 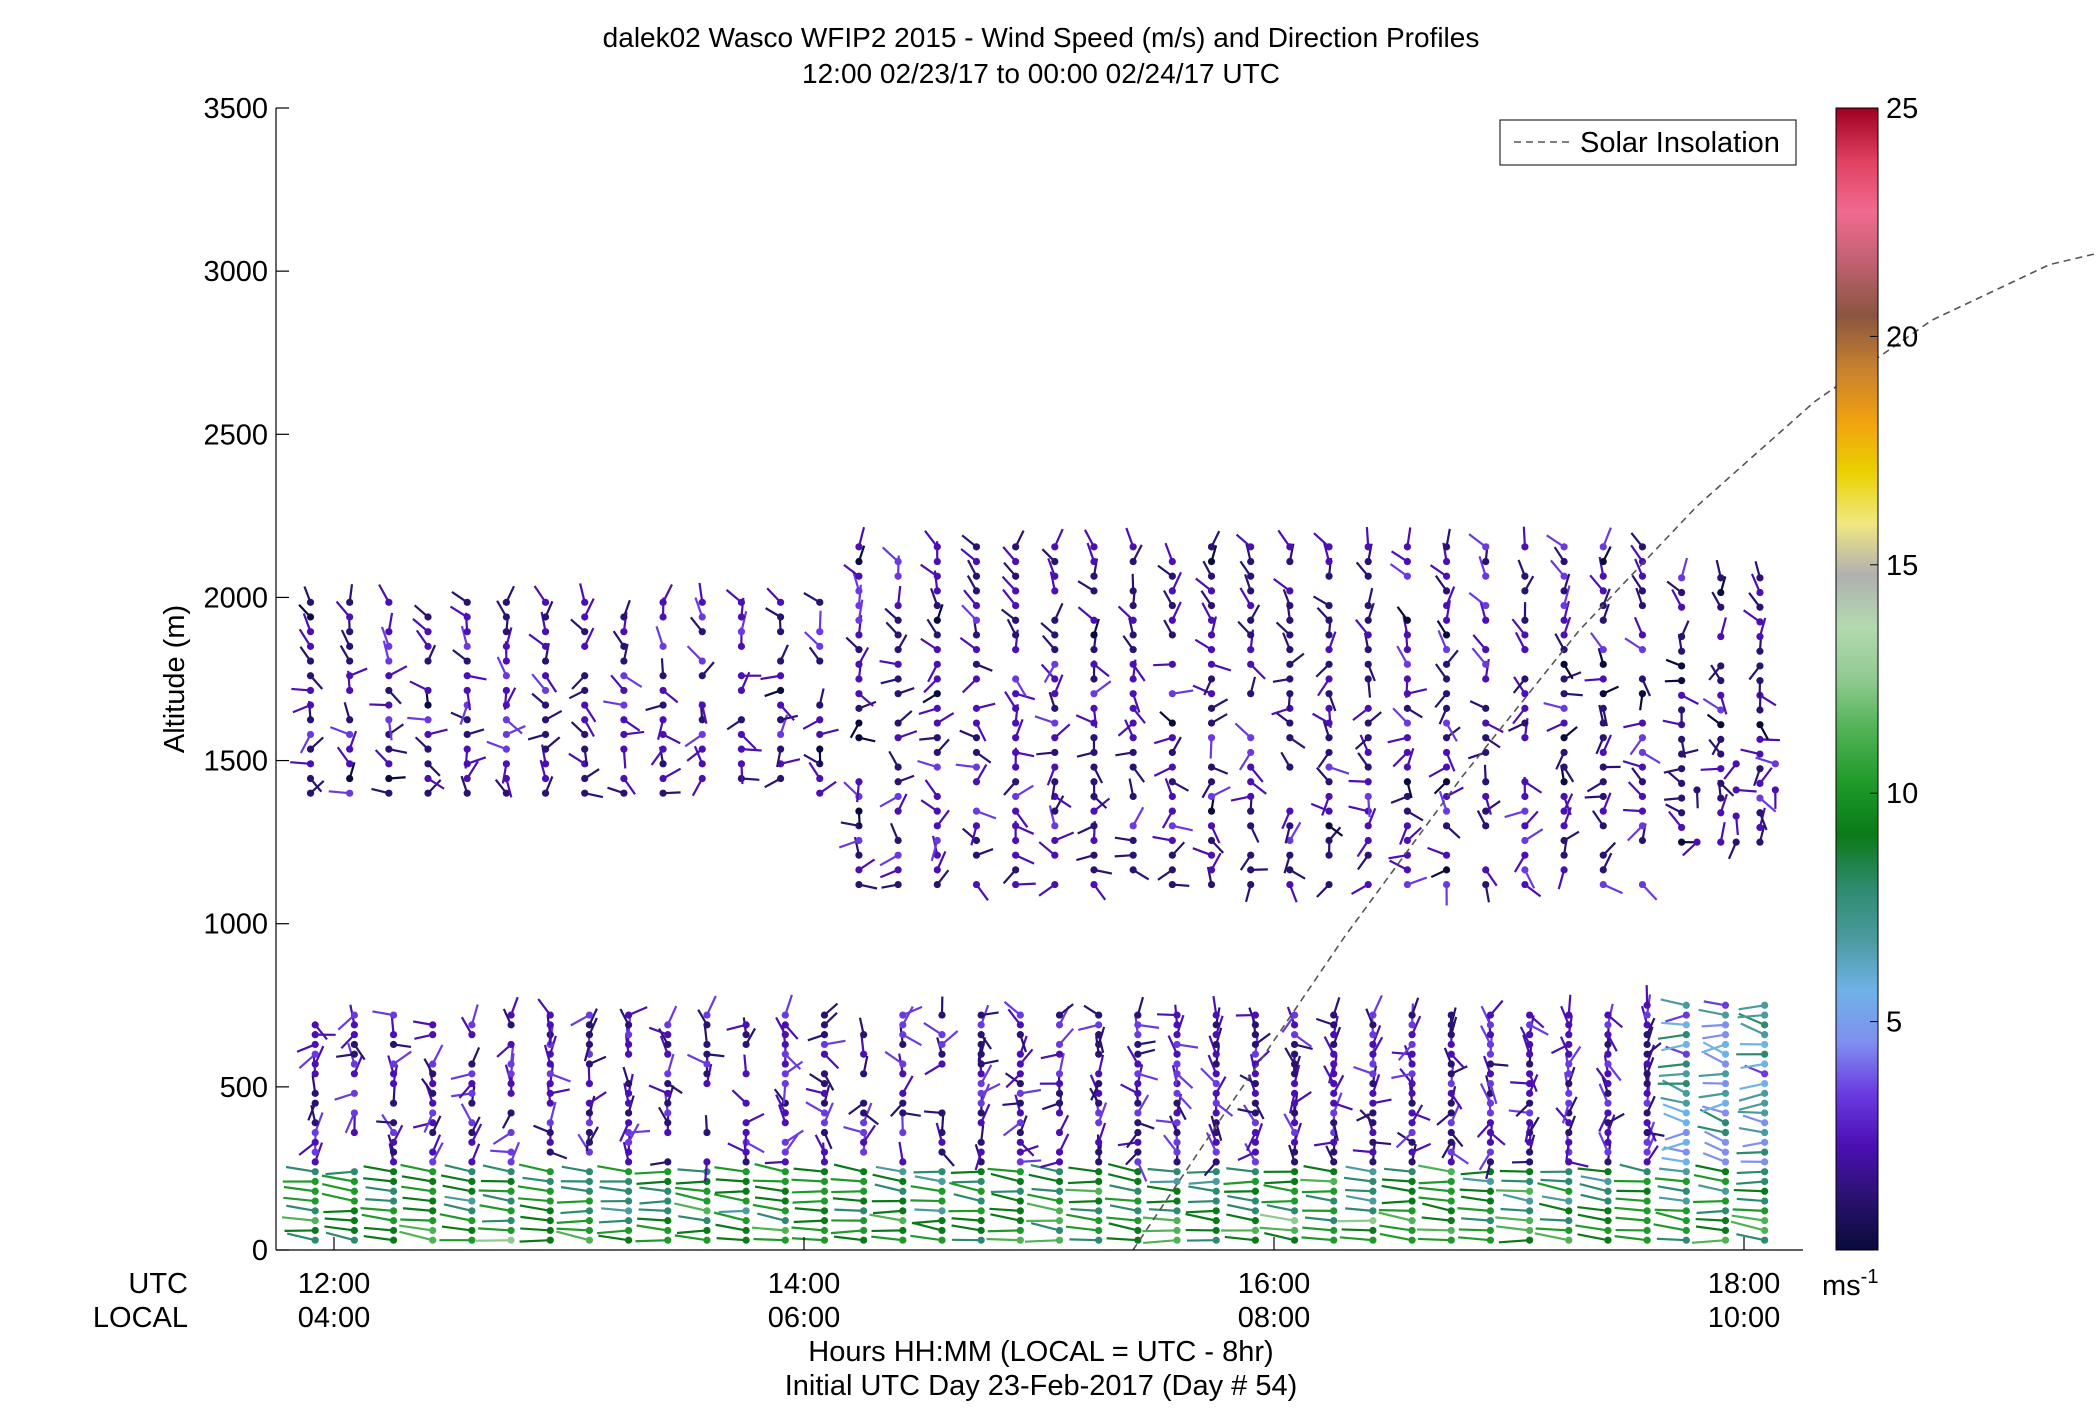 What do you see at coordinates (334, 1318) in the screenshot?
I see `x-tick-label-local: 04:00` at bounding box center [334, 1318].